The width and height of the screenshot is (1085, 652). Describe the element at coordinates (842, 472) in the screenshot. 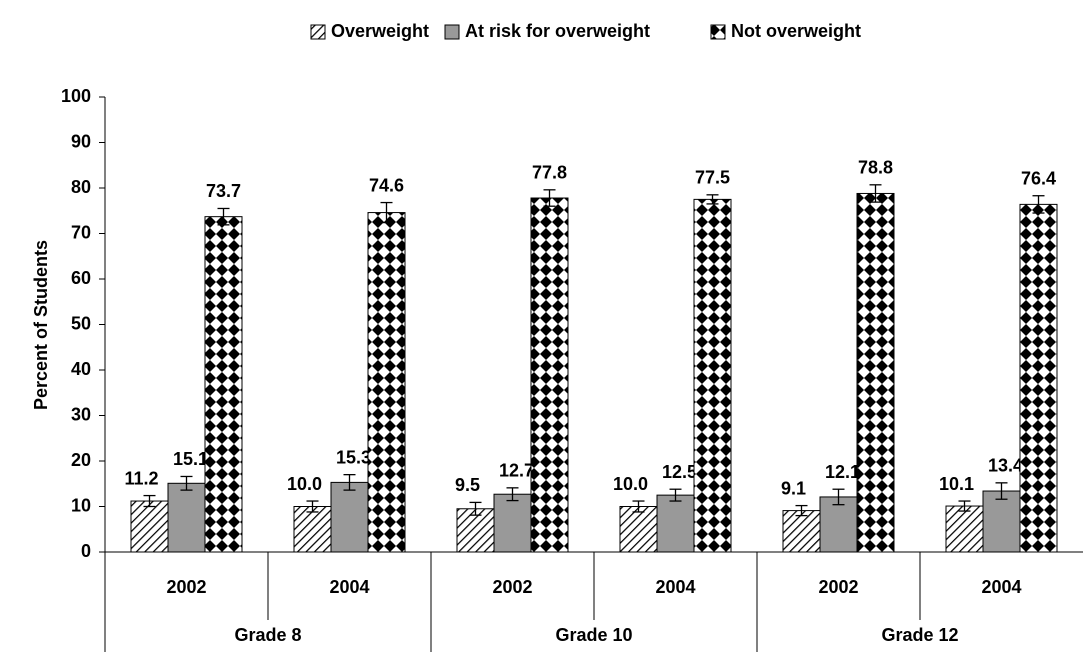

I see `value-label: 12.1` at that location.